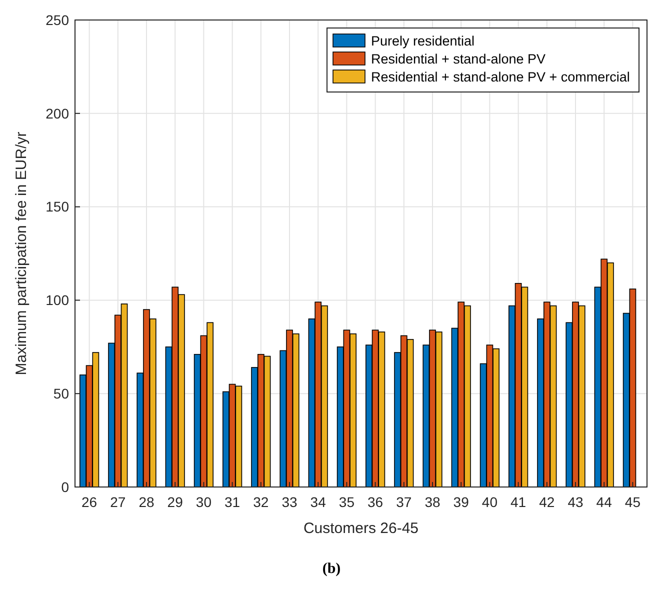 The width and height of the screenshot is (663, 595). Describe the element at coordinates (118, 502) in the screenshot. I see `x-tick-label: 27` at that location.